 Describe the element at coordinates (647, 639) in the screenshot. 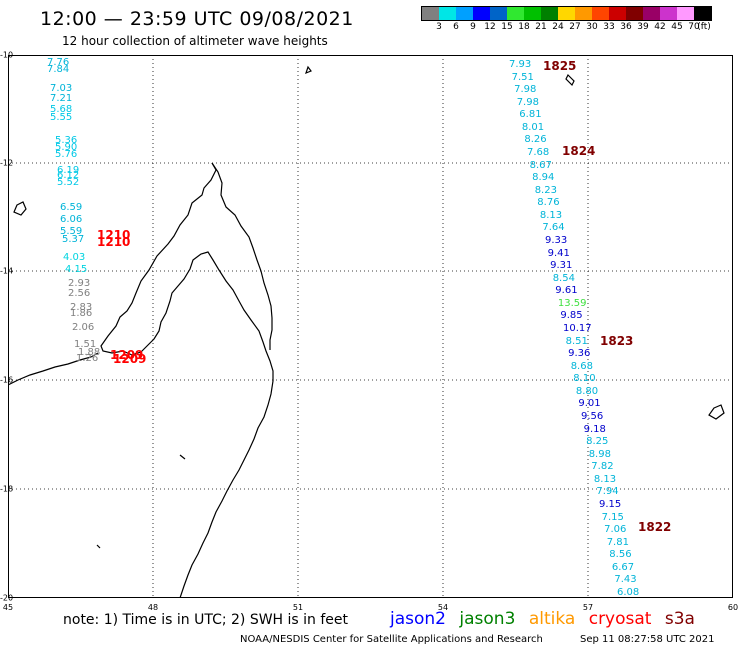

I see `timestamp: Sep 11 08:27:58 UTC 2021` at that location.